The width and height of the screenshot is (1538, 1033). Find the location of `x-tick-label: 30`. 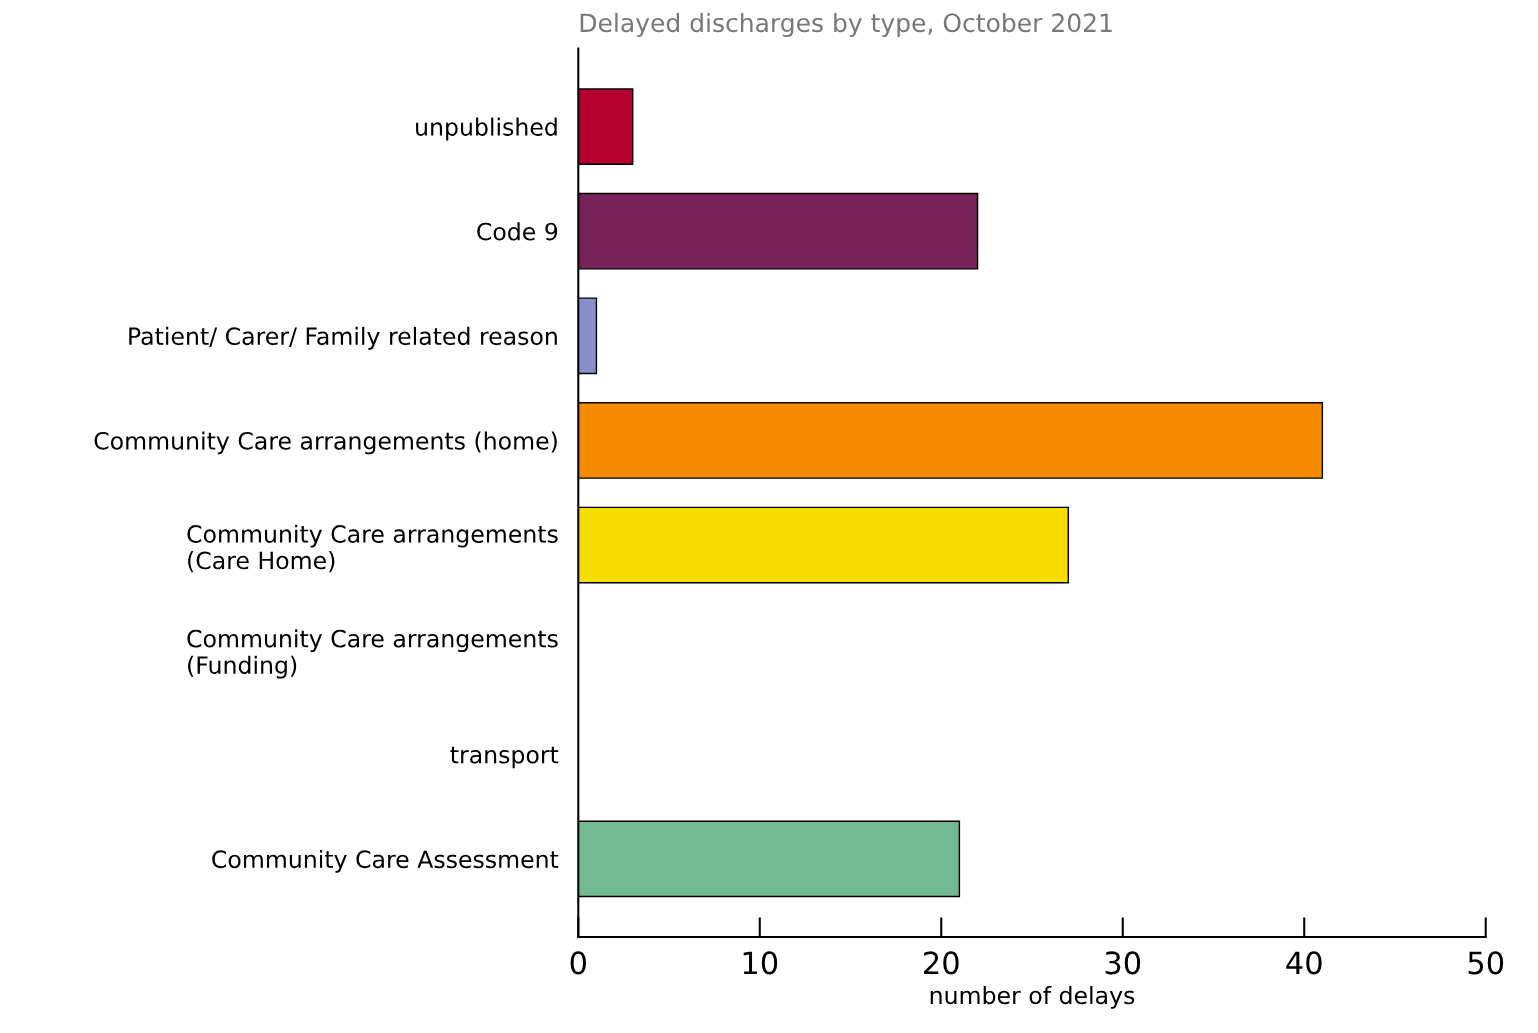

x-tick-label: 30 is located at coordinates (1123, 963).